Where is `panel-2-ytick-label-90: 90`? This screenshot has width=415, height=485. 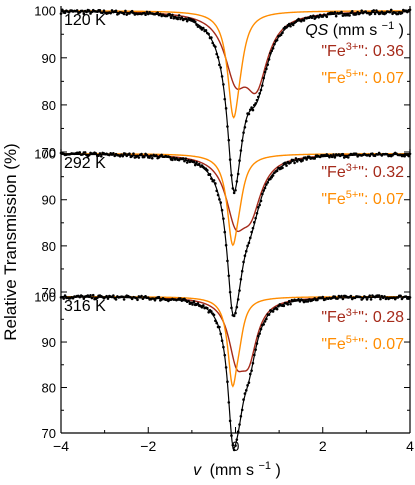
panel-2-ytick-label-90: 90 is located at coordinates (49, 342).